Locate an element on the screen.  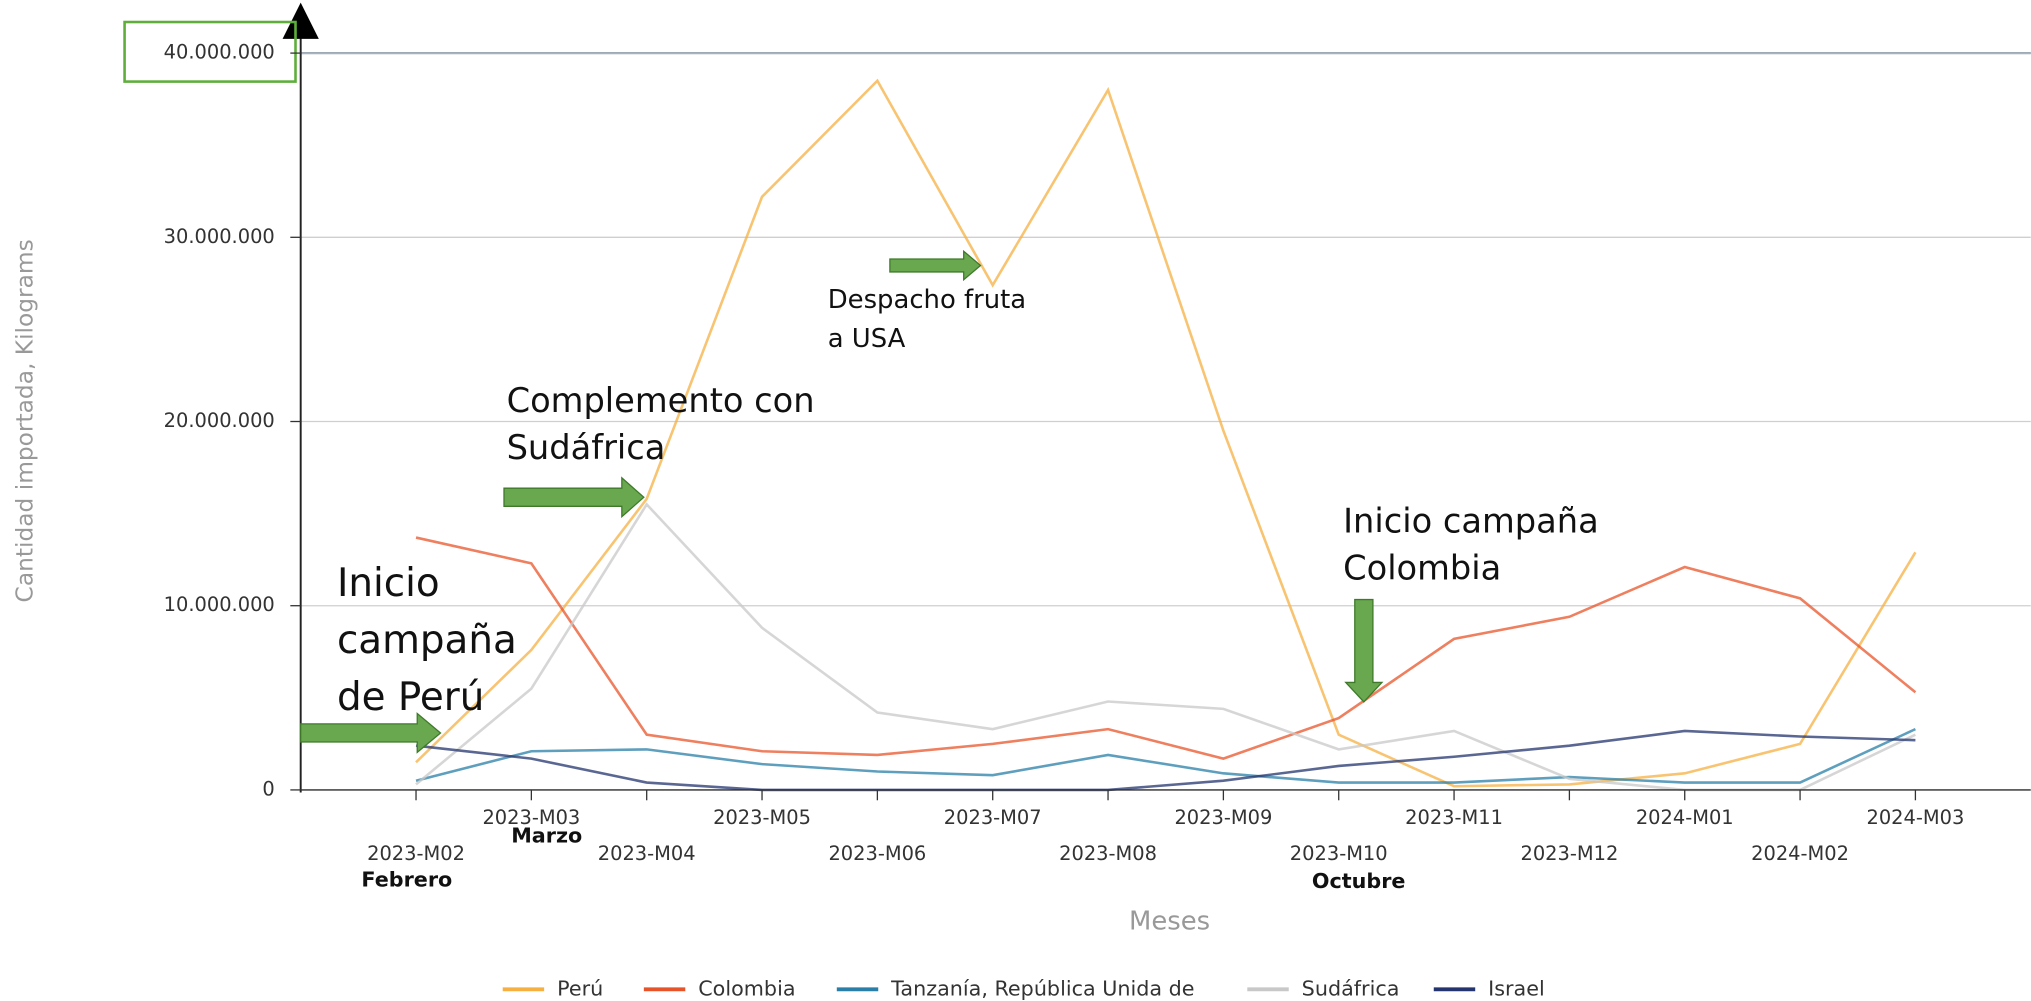
x-tick-label: 2023-M09 is located at coordinates (1223, 817).